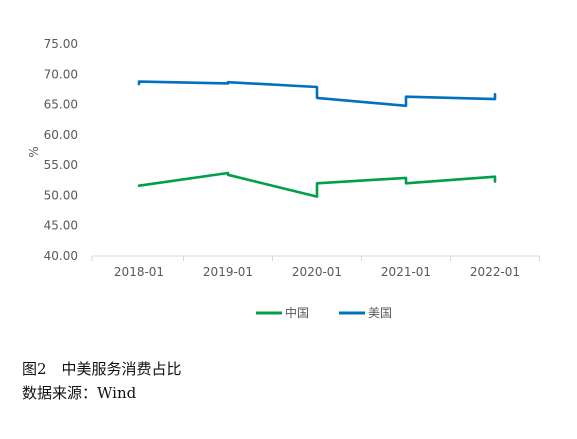 The width and height of the screenshot is (577, 439). What do you see at coordinates (79, 393) in the screenshot?
I see `source-note: 数据来源：Wind` at bounding box center [79, 393].